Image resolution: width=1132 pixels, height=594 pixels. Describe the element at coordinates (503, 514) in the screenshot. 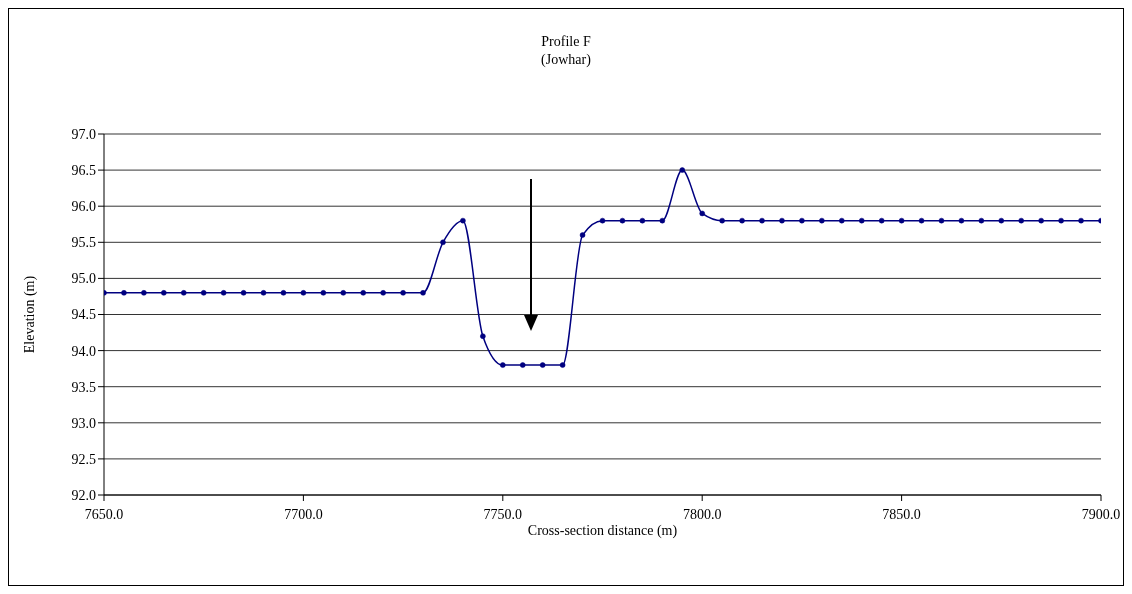

I see `x-tick-label: 7750.0` at that location.